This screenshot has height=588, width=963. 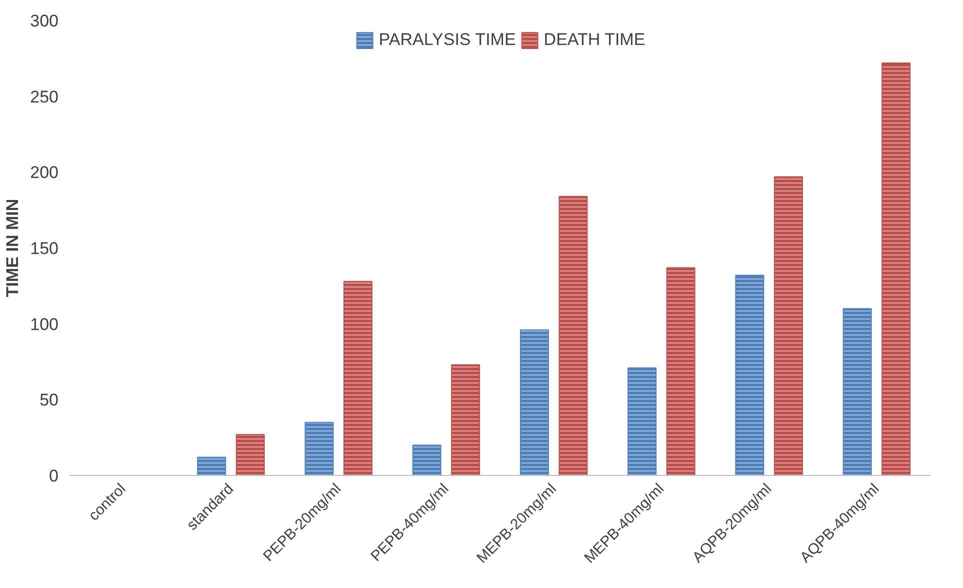 I want to click on legend-label: PARALYSIS TIME, so click(x=447, y=40).